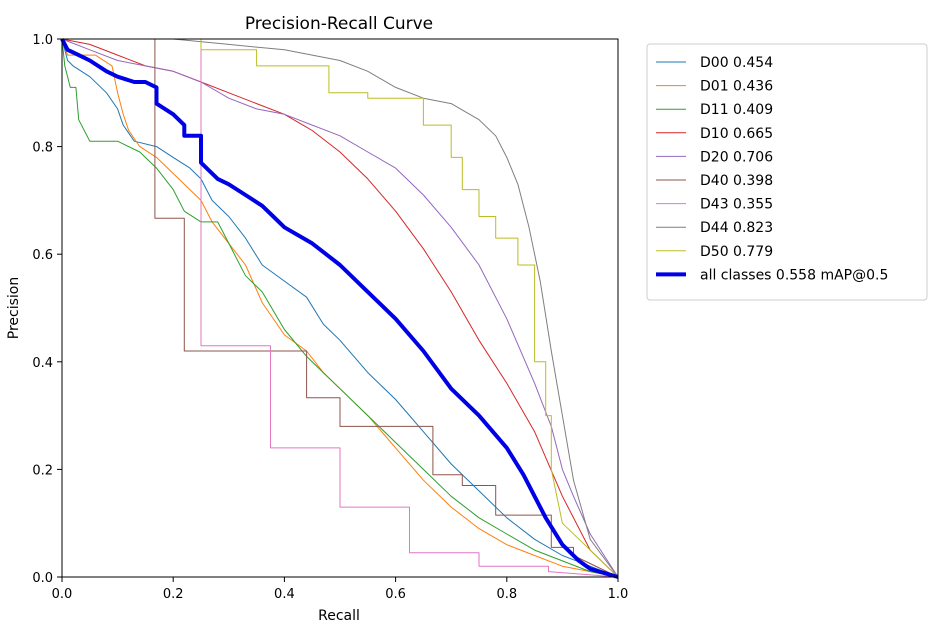 The image size is (933, 627). I want to click on x-tick-label: 1.0, so click(618, 594).